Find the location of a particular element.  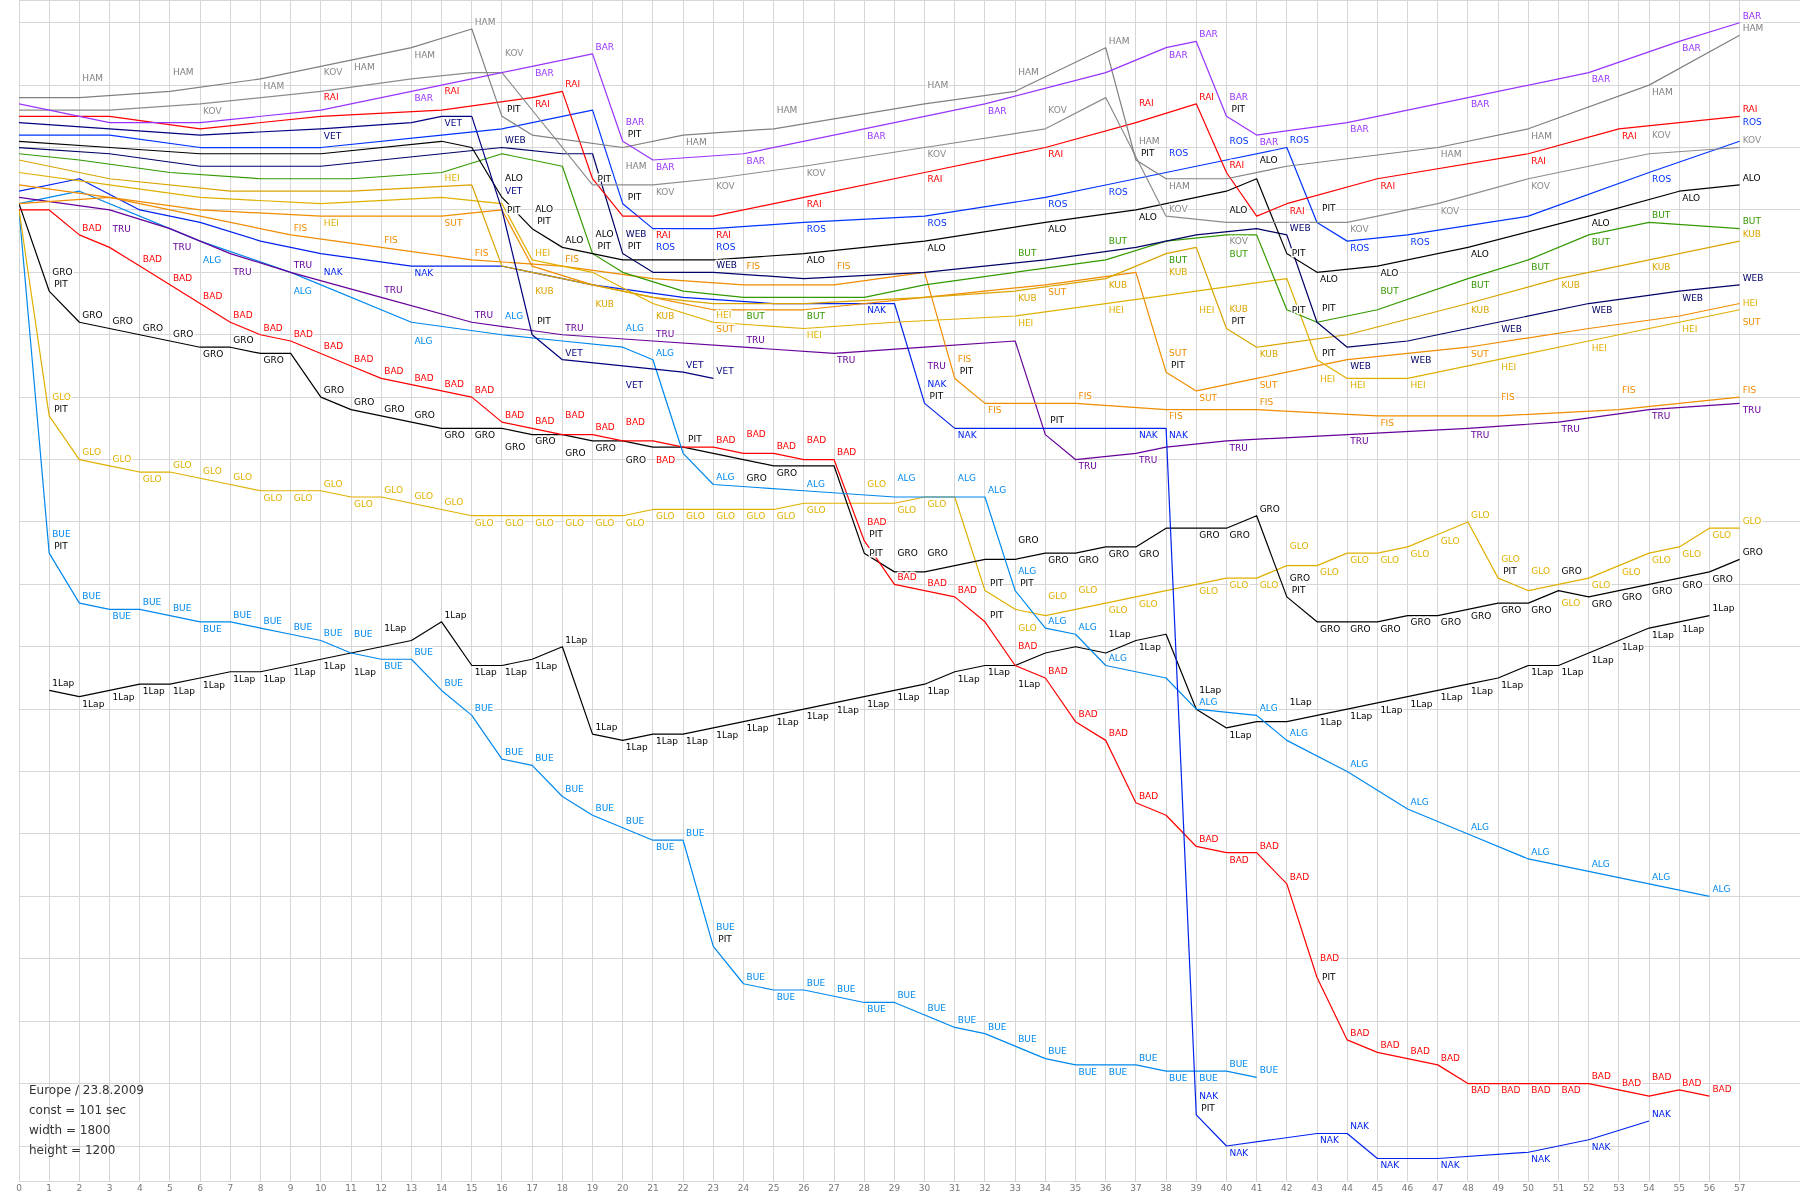

text: ALO is located at coordinates (815, 260).